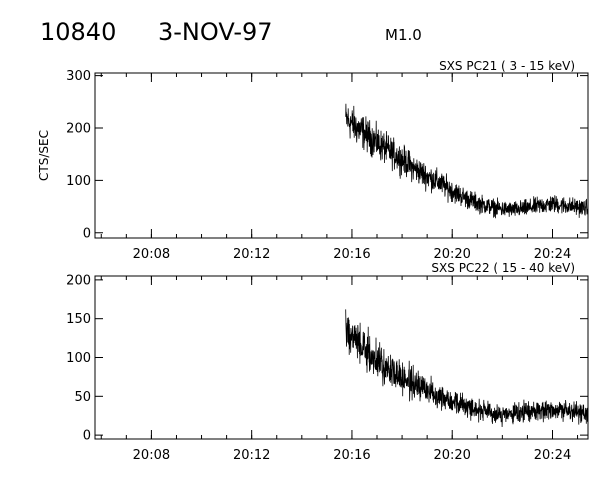 This screenshot has width=600, height=480. Describe the element at coordinates (507, 66) in the screenshot. I see `panel-title: SXS PC21 ( 3 - 15 keV)` at that location.